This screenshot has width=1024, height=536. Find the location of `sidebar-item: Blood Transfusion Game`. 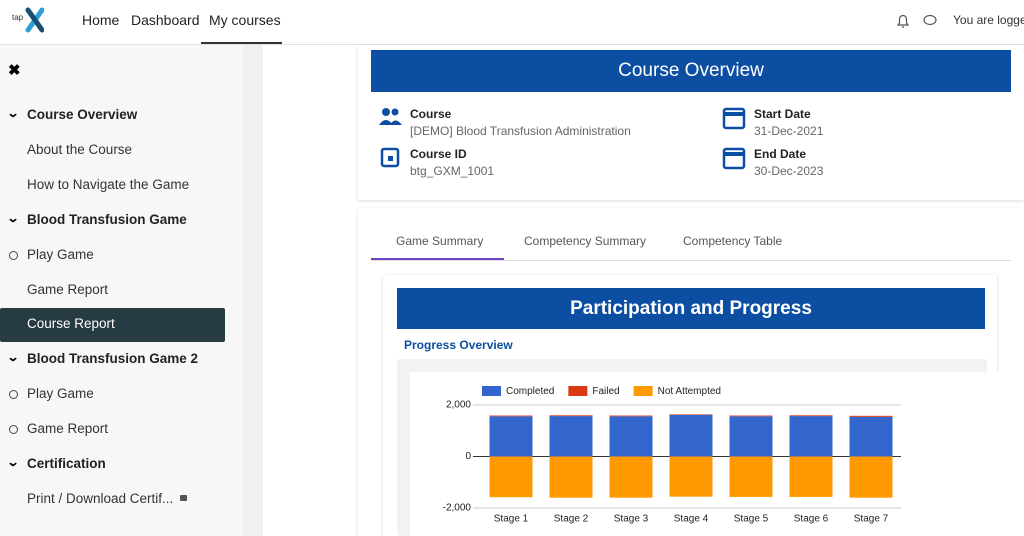

sidebar-item: Blood Transfusion Game is located at coordinates (107, 219).